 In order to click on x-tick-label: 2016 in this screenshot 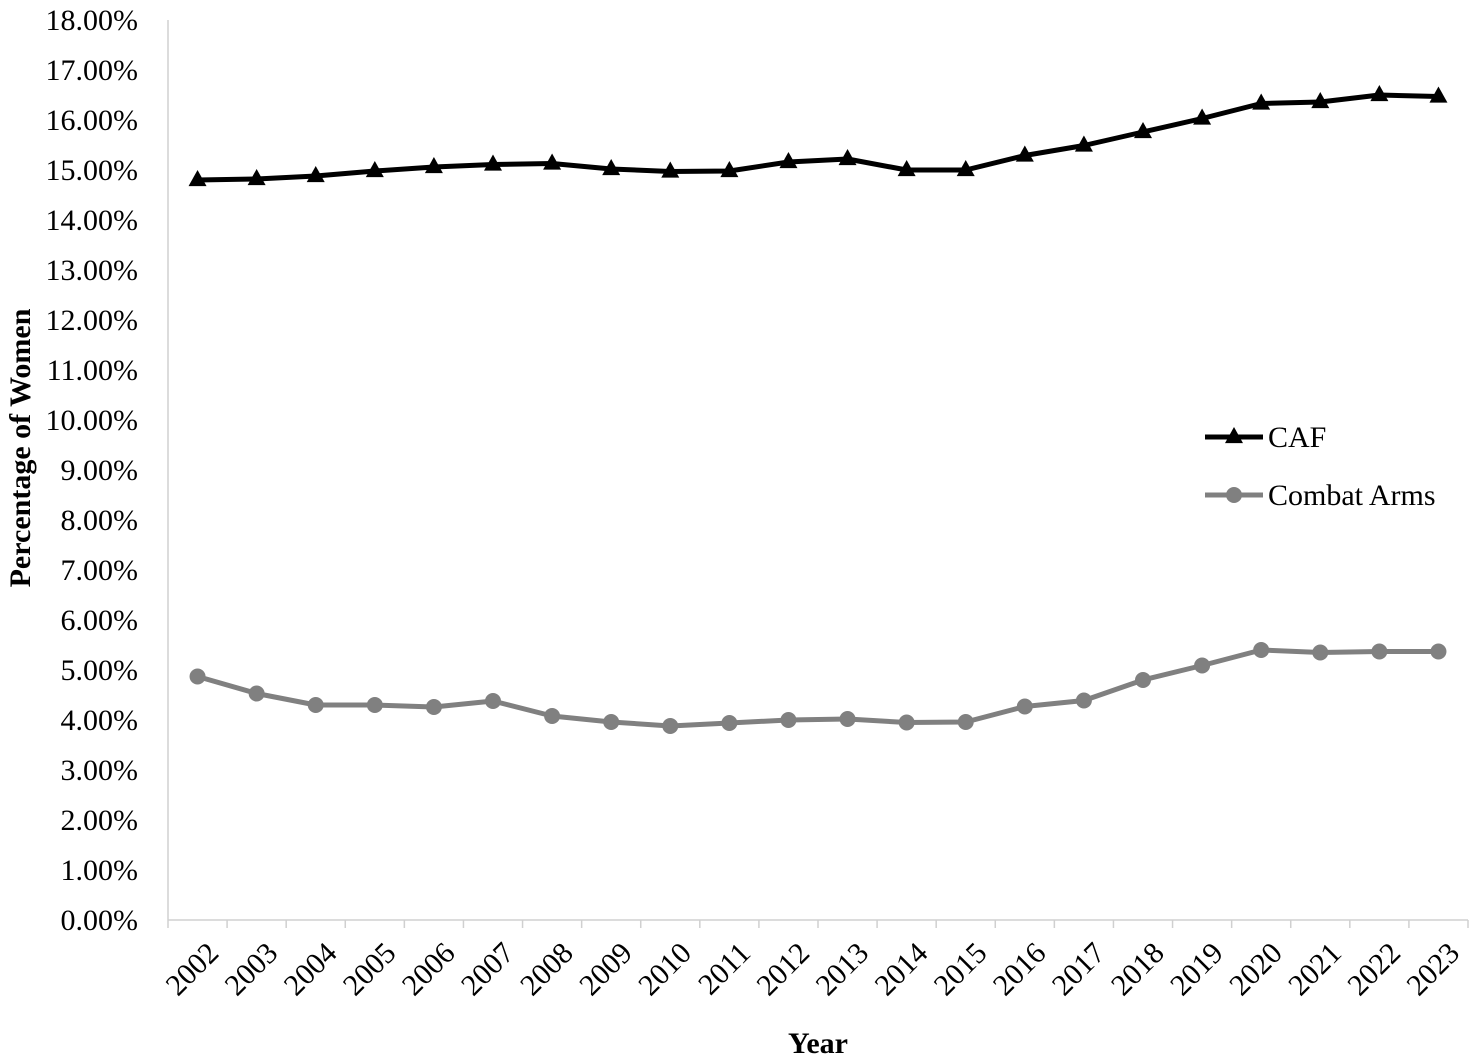, I will do `click(1020, 969)`.